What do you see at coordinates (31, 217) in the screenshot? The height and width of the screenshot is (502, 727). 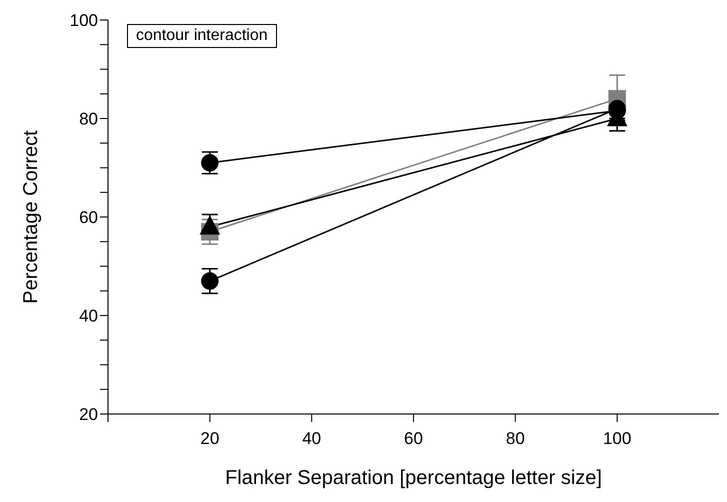 I see `y-axis-title: Percentage Correct` at bounding box center [31, 217].